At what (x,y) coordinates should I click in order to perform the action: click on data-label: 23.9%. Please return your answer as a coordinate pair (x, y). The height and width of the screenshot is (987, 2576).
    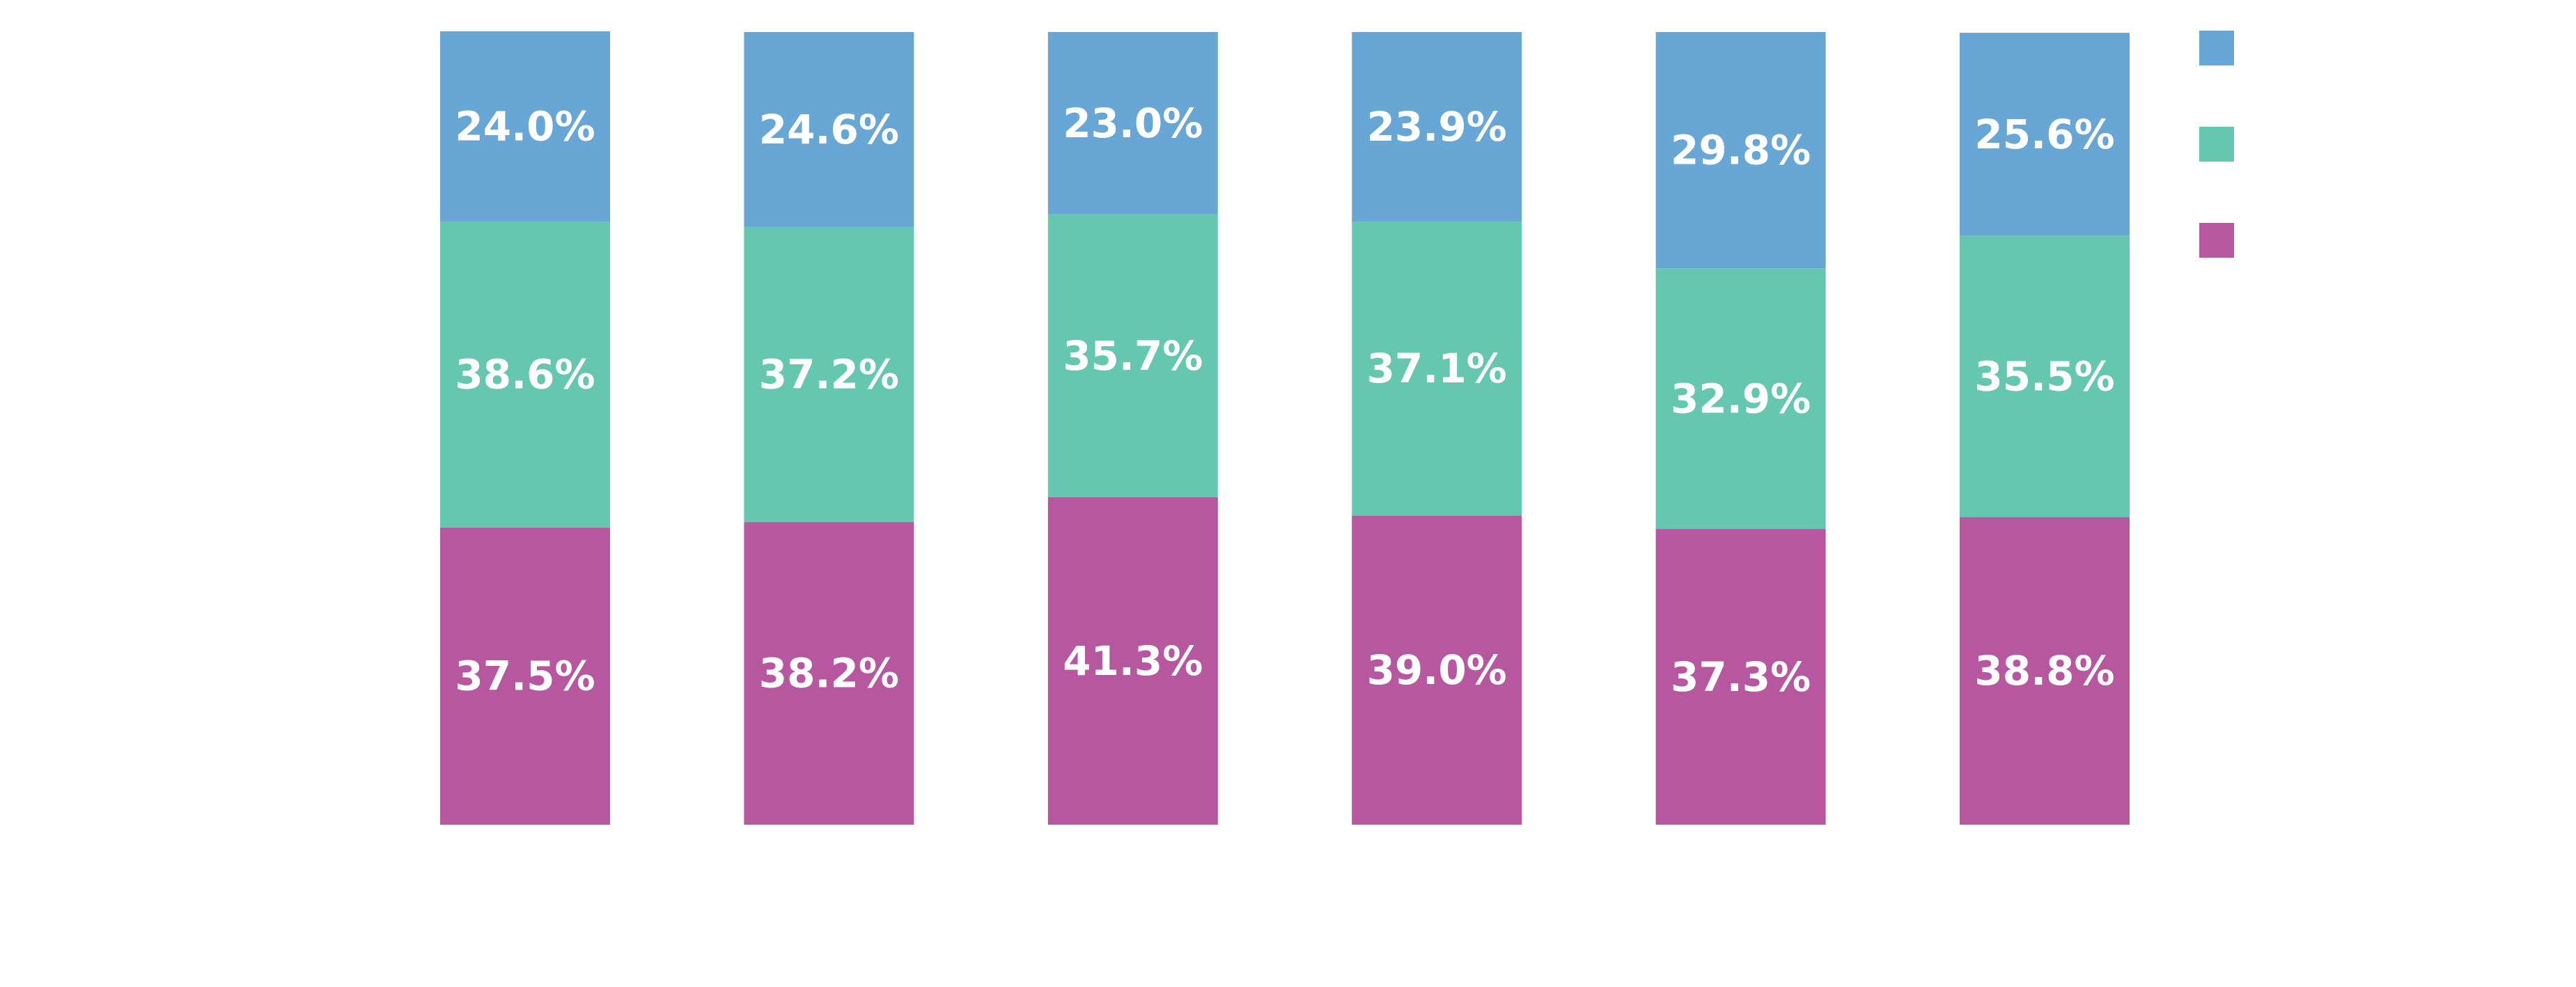
    Looking at the image, I should click on (1437, 126).